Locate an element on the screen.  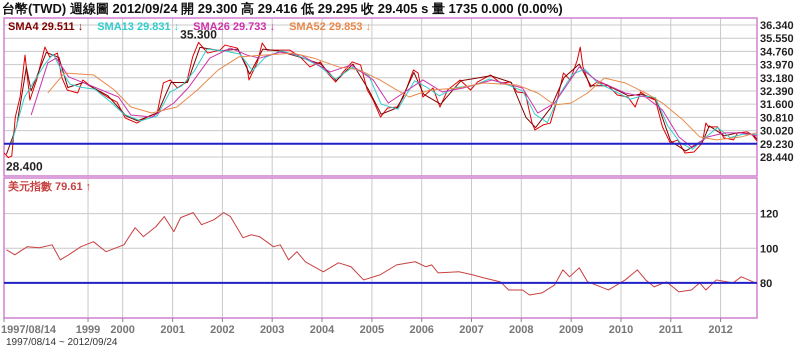
x-tick-label: 2001 is located at coordinates (172, 330).